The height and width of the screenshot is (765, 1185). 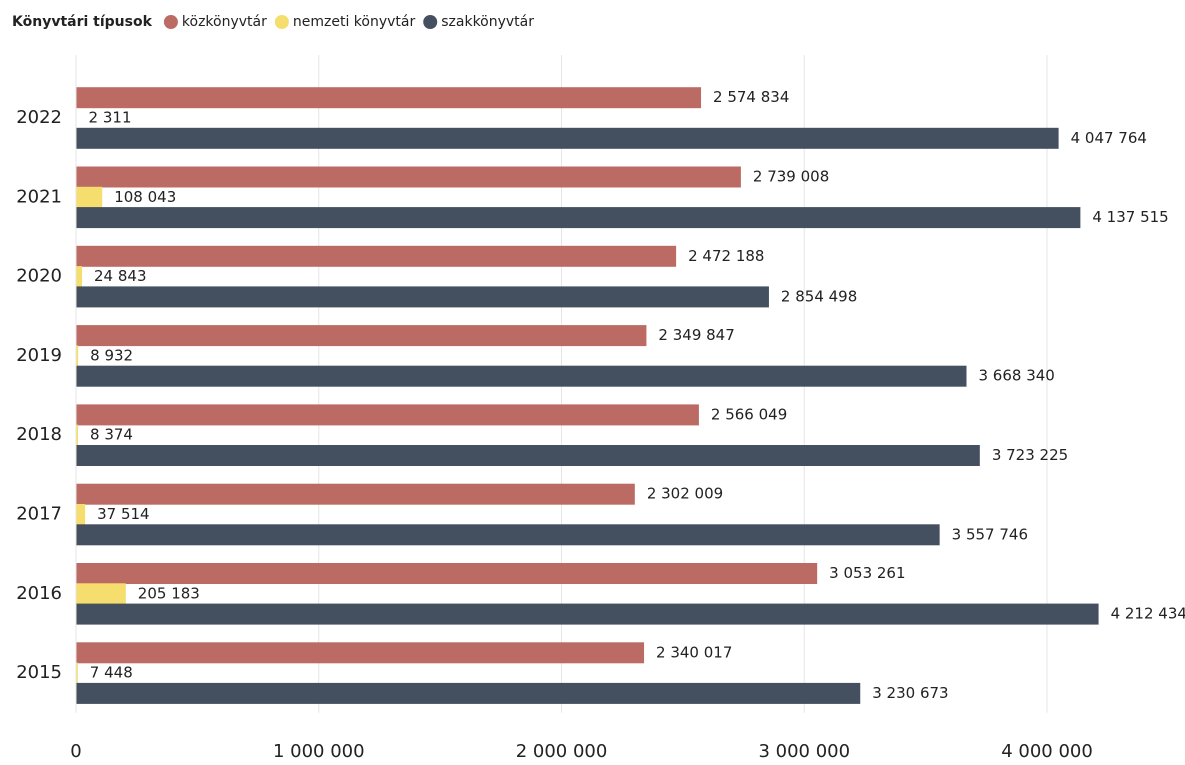 I want to click on data-label: 2 311, so click(x=110, y=118).